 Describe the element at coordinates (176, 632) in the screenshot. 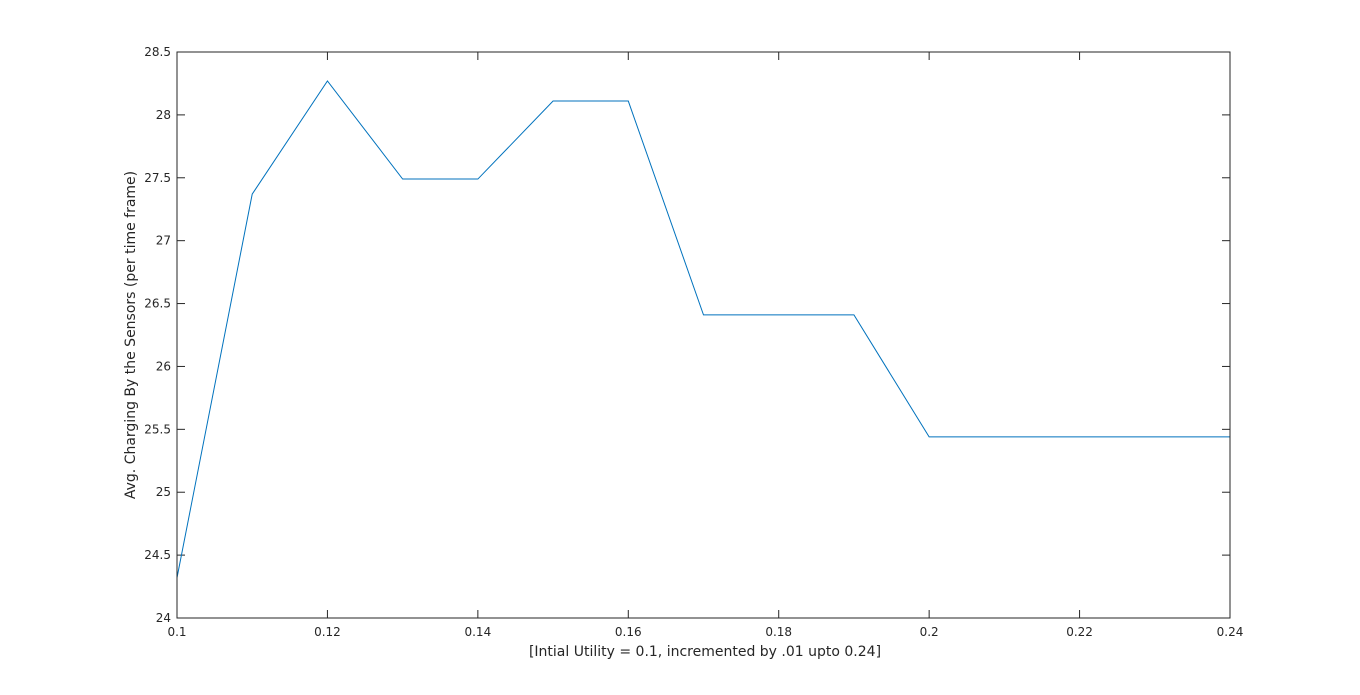

I see `x-tick-label: 0.1` at that location.